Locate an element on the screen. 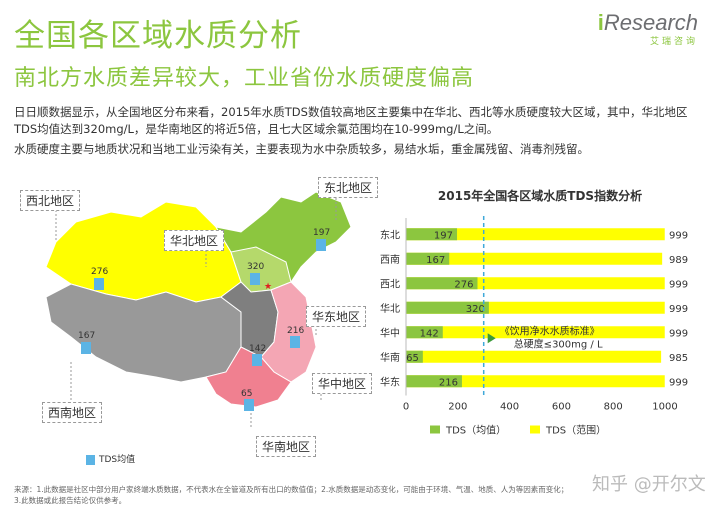 This screenshot has width=720, height=511. region-label-central: 华中地区 is located at coordinates (342, 383).